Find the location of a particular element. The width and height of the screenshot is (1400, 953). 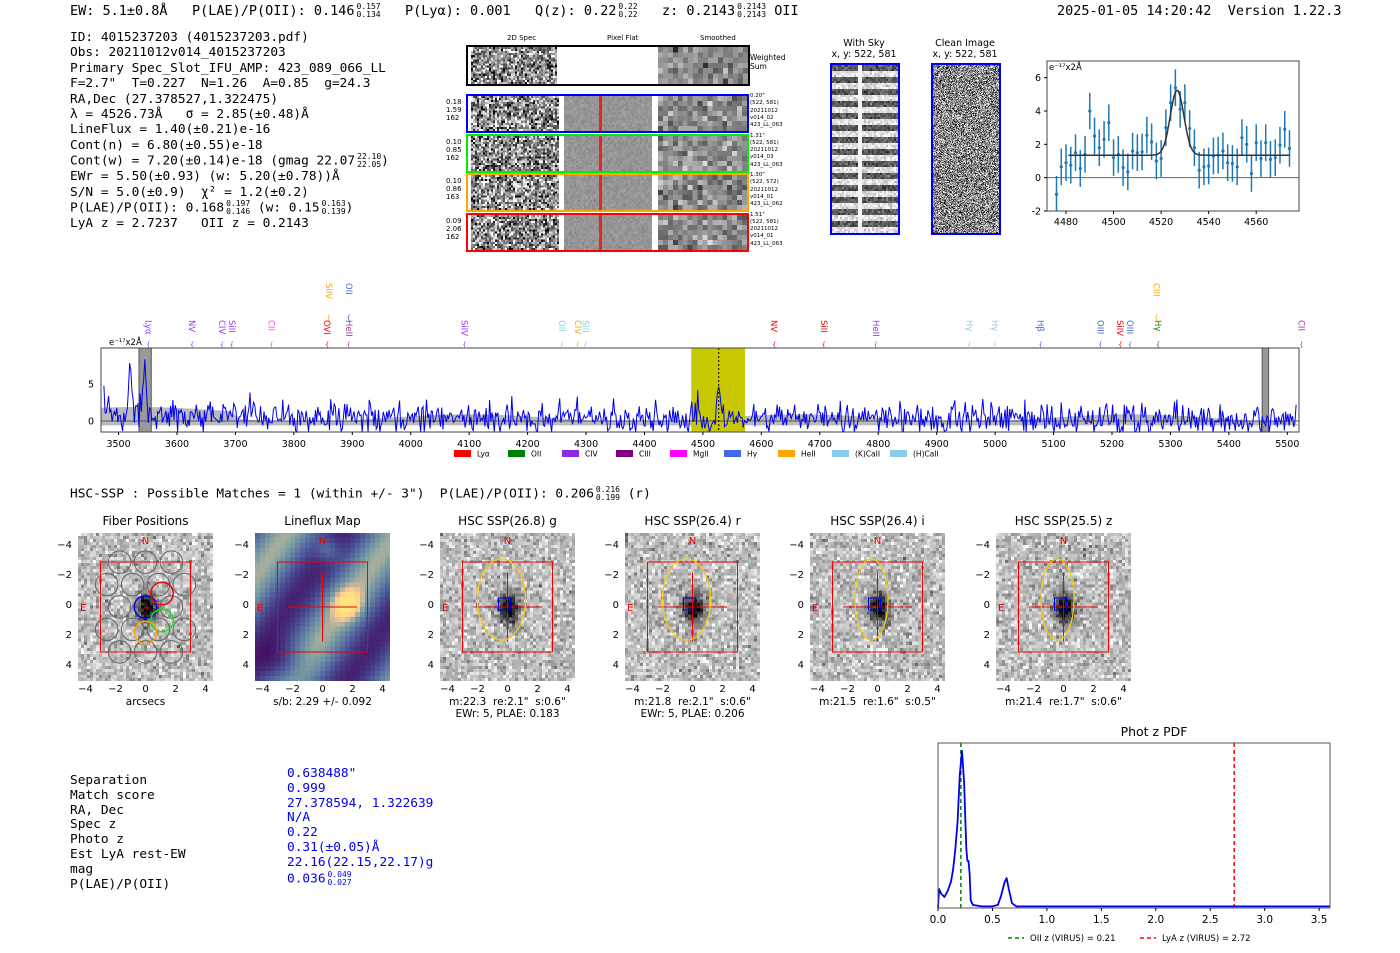

search-box is located at coordinates (145, 607).